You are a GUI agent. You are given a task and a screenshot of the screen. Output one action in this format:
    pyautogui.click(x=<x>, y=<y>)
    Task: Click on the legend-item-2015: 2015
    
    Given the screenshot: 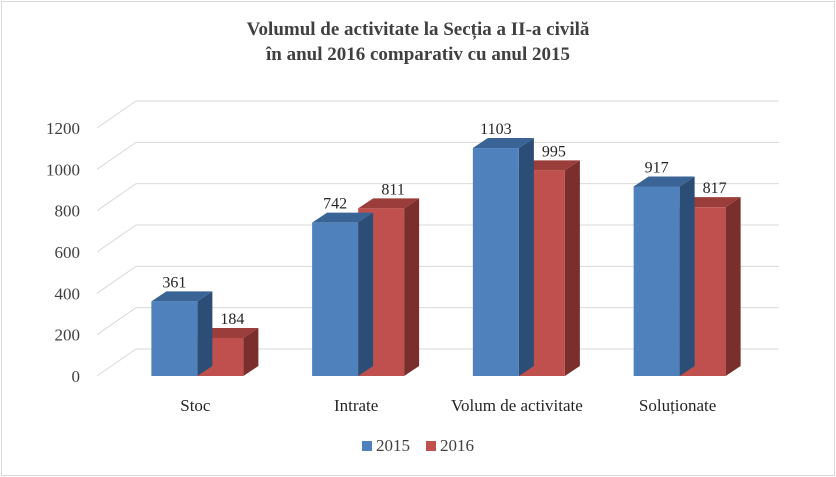 What is the action you would take?
    pyautogui.click(x=386, y=446)
    